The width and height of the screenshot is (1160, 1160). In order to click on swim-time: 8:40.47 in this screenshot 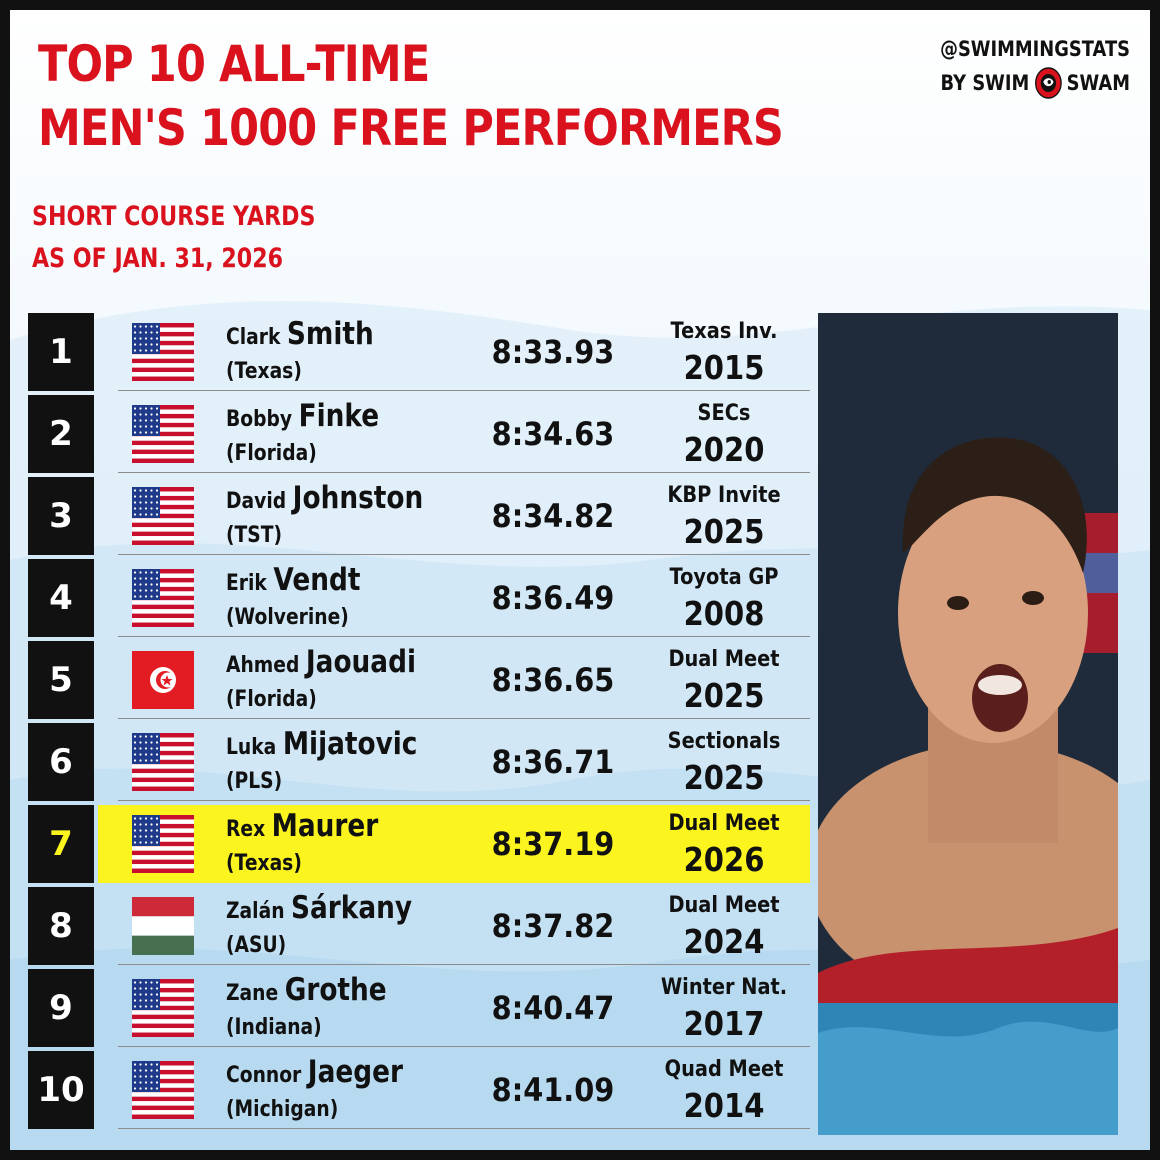, I will do `click(553, 1008)`.